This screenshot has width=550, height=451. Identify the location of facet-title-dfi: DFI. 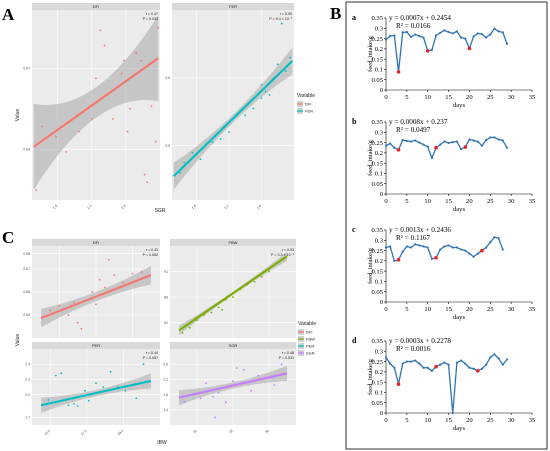
(96, 6).